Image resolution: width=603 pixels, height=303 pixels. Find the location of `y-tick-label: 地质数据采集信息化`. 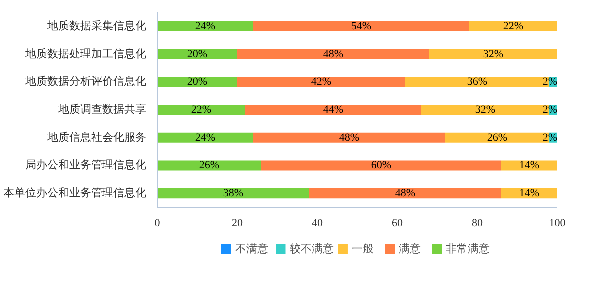

y-tick-label: 地质数据采集信息化 is located at coordinates (96, 25).